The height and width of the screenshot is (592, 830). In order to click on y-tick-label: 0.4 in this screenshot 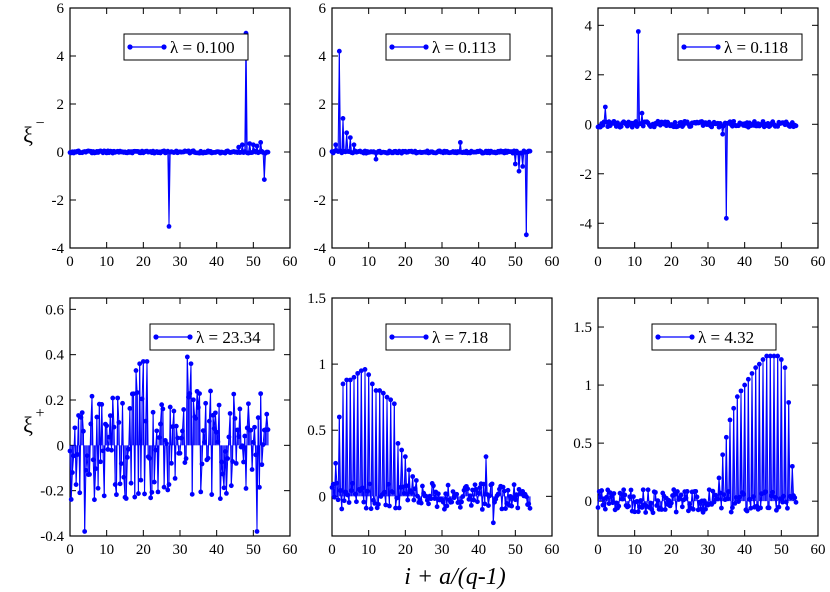, I will do `click(54, 356)`.